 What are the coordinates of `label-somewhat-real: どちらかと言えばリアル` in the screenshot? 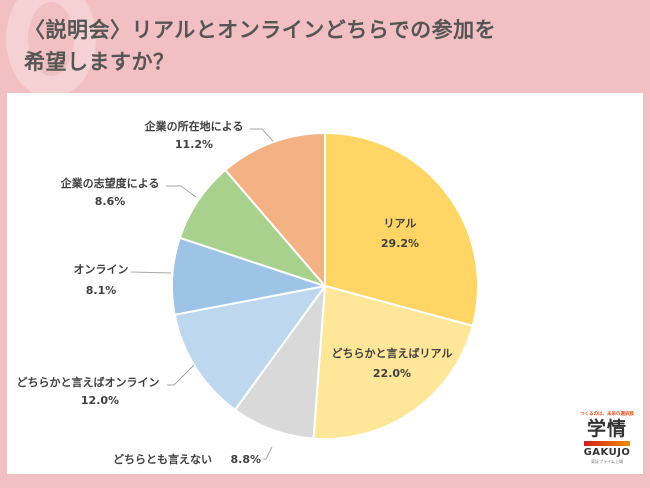 It's located at (392, 353).